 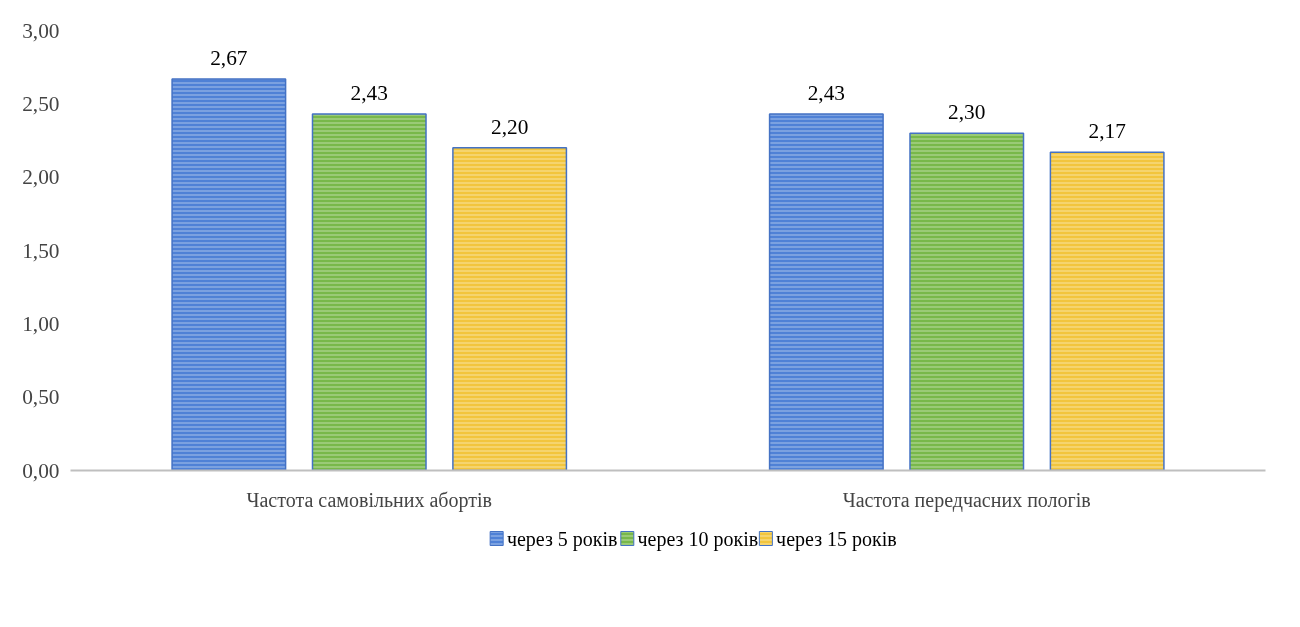 I want to click on legend-label: через 15 років, so click(x=836, y=539).